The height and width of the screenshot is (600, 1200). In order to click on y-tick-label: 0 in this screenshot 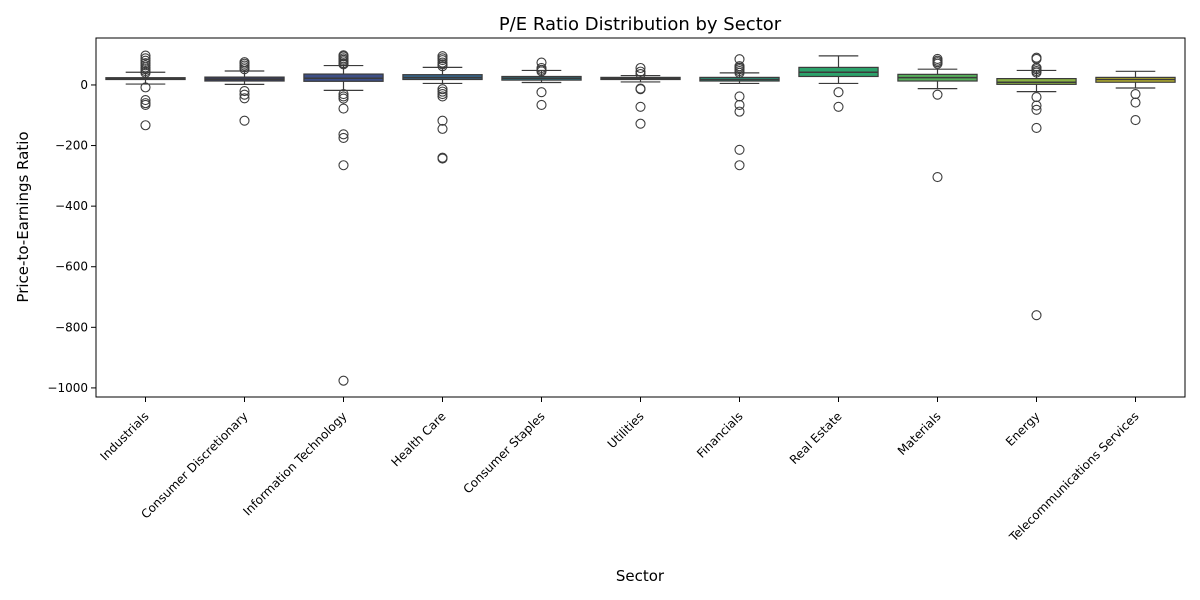, I will do `click(84, 85)`.